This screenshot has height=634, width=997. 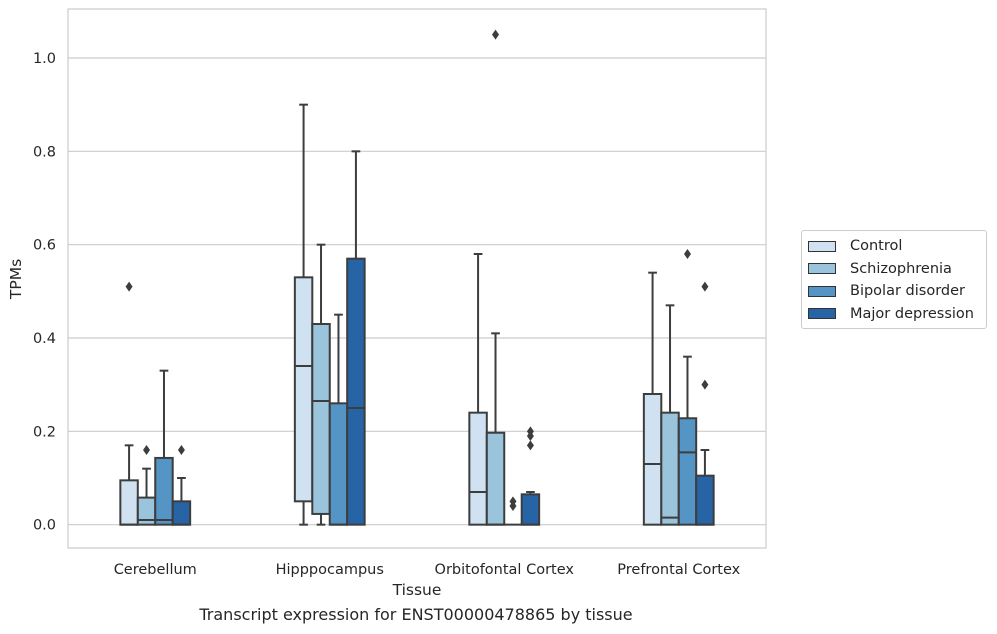 What do you see at coordinates (330, 570) in the screenshot?
I see `x-tick-label: Hipppocampus` at bounding box center [330, 570].